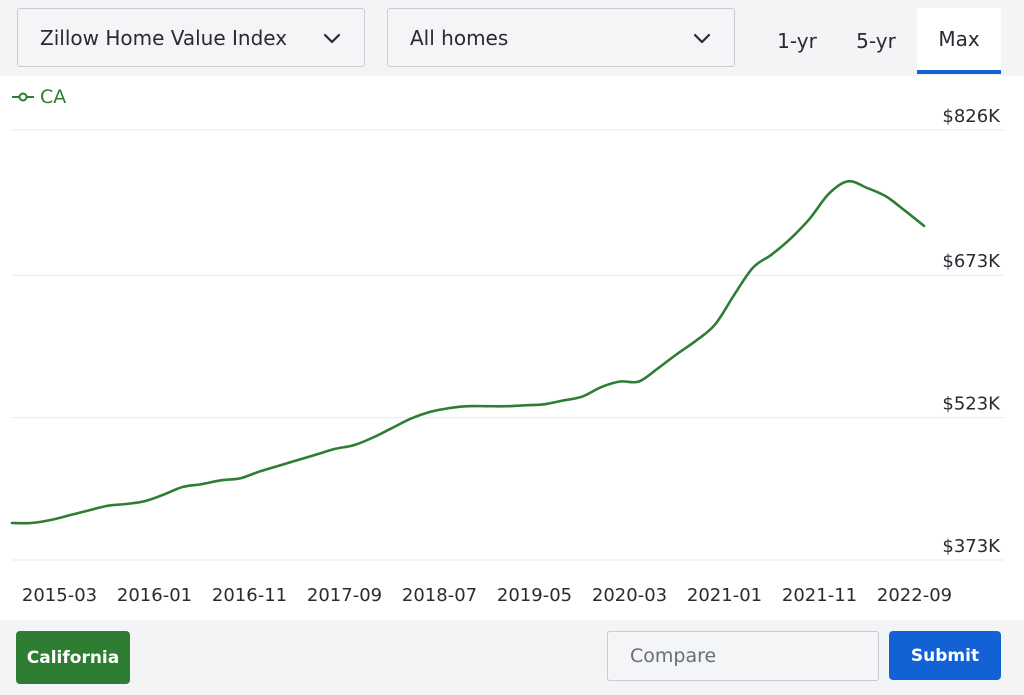 This screenshot has height=695, width=1024. I want to click on x-tick-label: 2015-03, so click(59, 595).